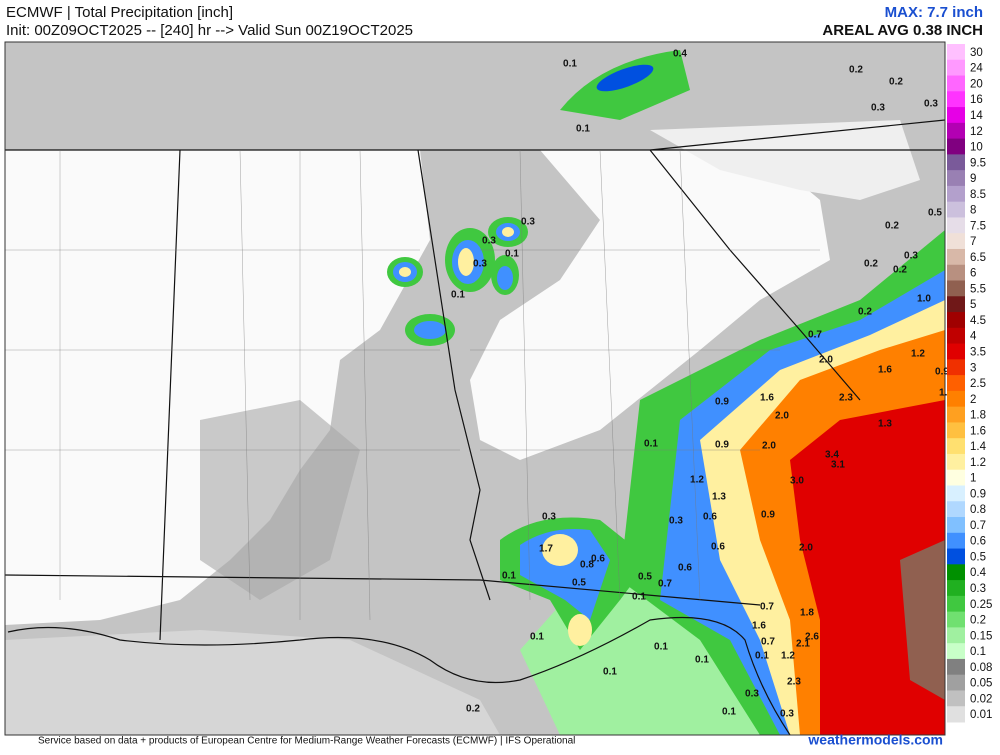 Image resolution: width=1000 pixels, height=755 pixels. What do you see at coordinates (973, 179) in the screenshot?
I see `colorbar-label: 9` at bounding box center [973, 179].